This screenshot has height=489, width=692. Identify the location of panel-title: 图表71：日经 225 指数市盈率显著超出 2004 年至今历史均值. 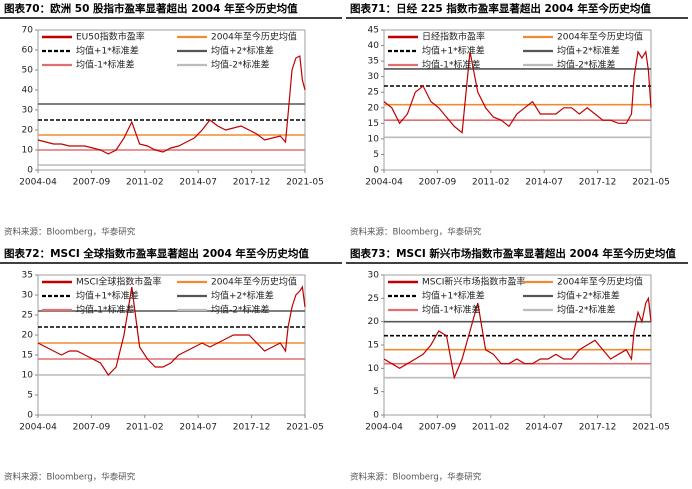
(500, 8).